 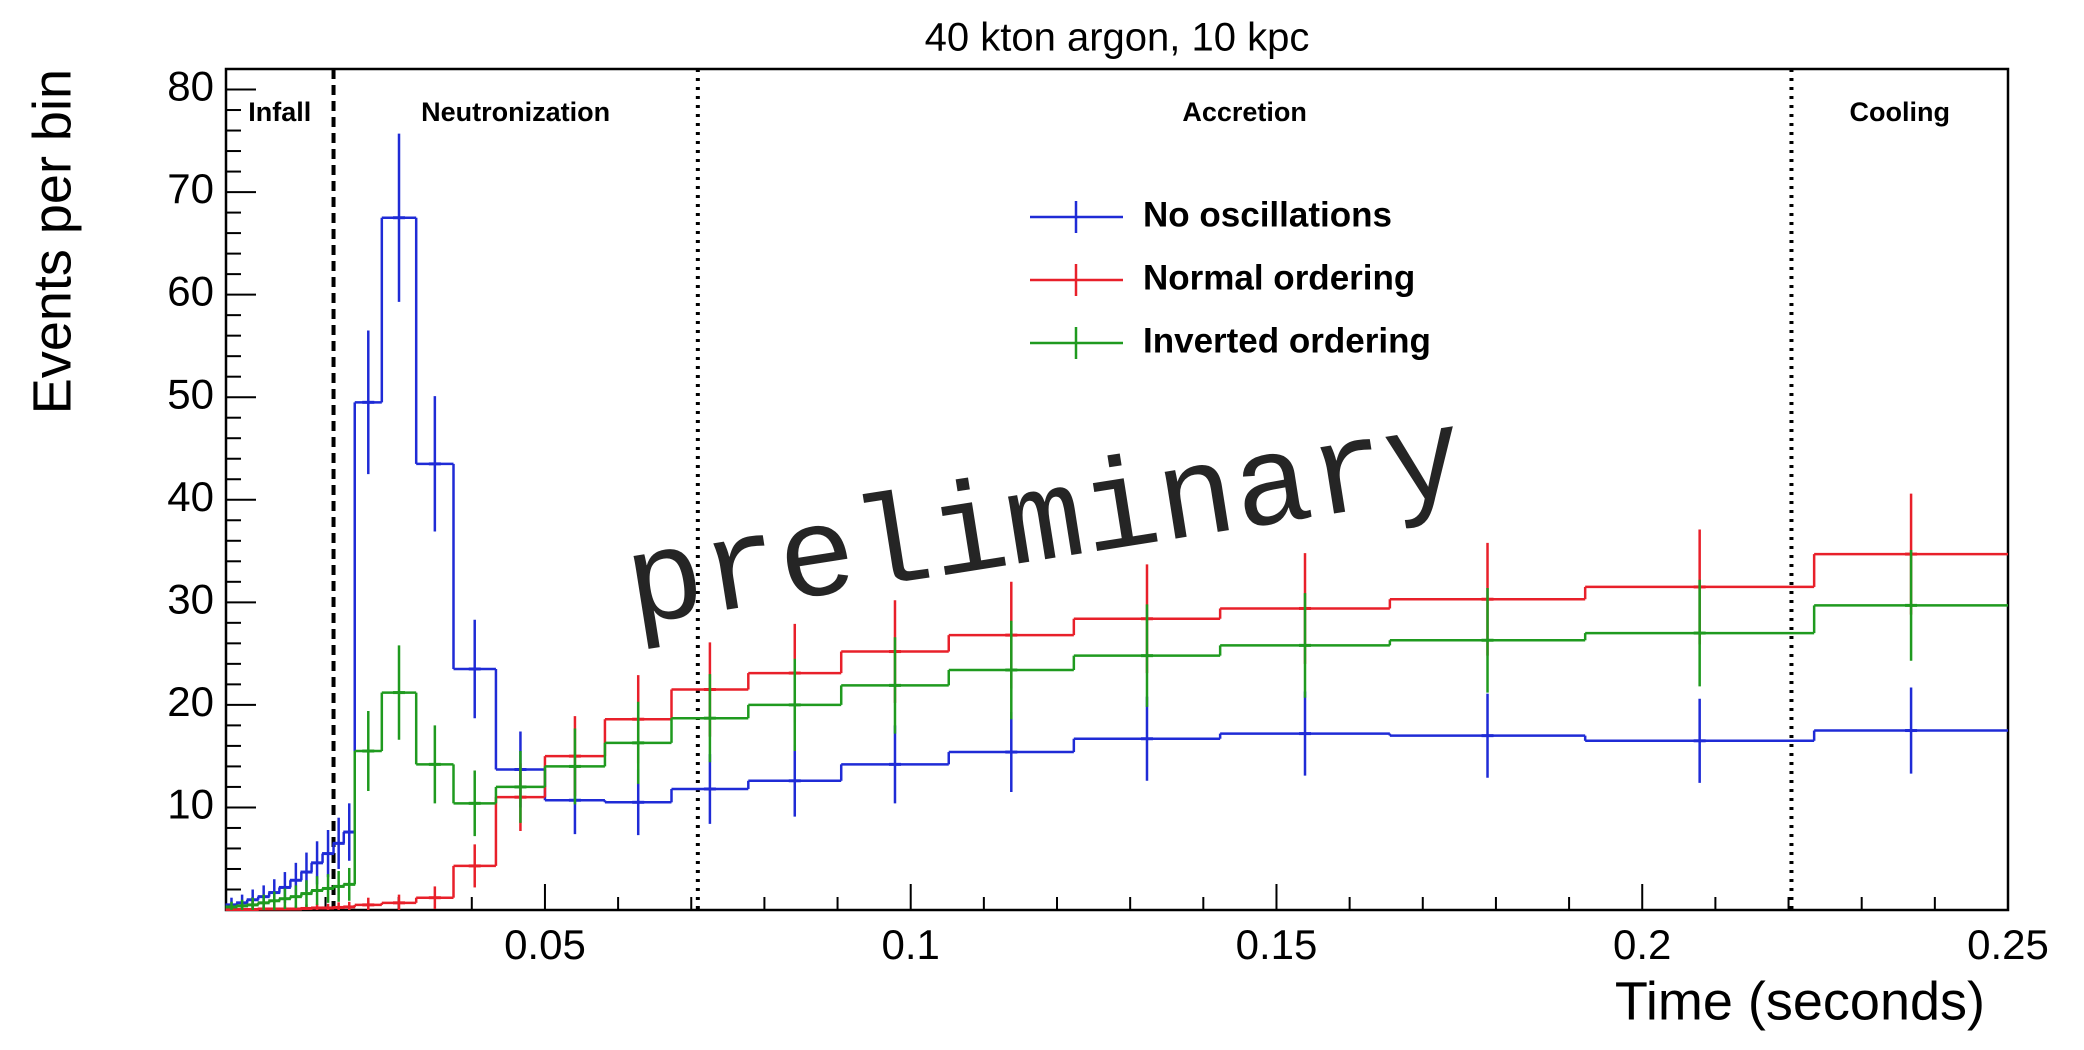 What do you see at coordinates (1642, 944) in the screenshot?
I see `x-tick-label: 0.2` at bounding box center [1642, 944].